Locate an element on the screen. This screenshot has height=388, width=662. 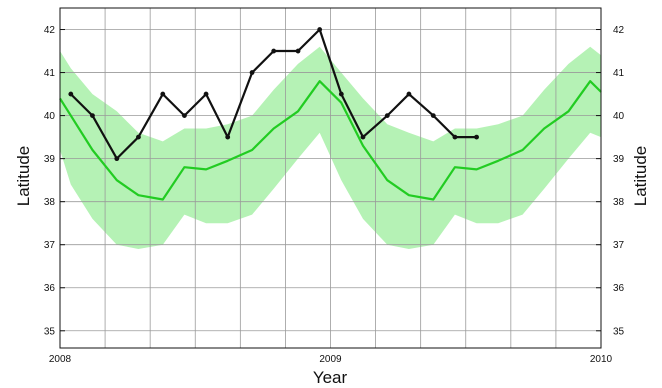
x-tick-label: 2008 is located at coordinates (60, 359).